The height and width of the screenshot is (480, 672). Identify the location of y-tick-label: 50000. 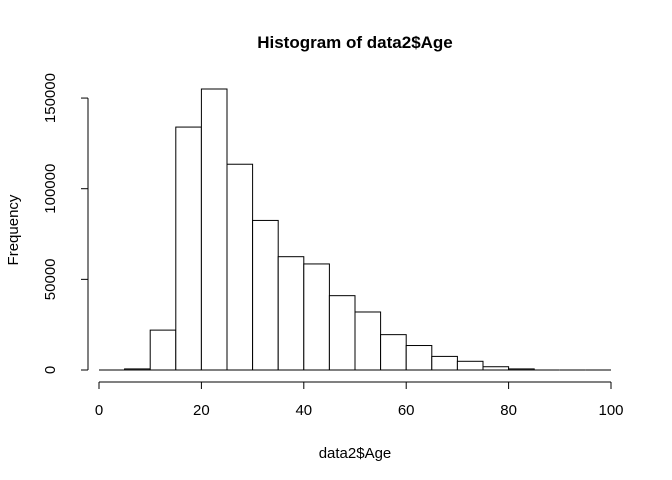
(50, 279).